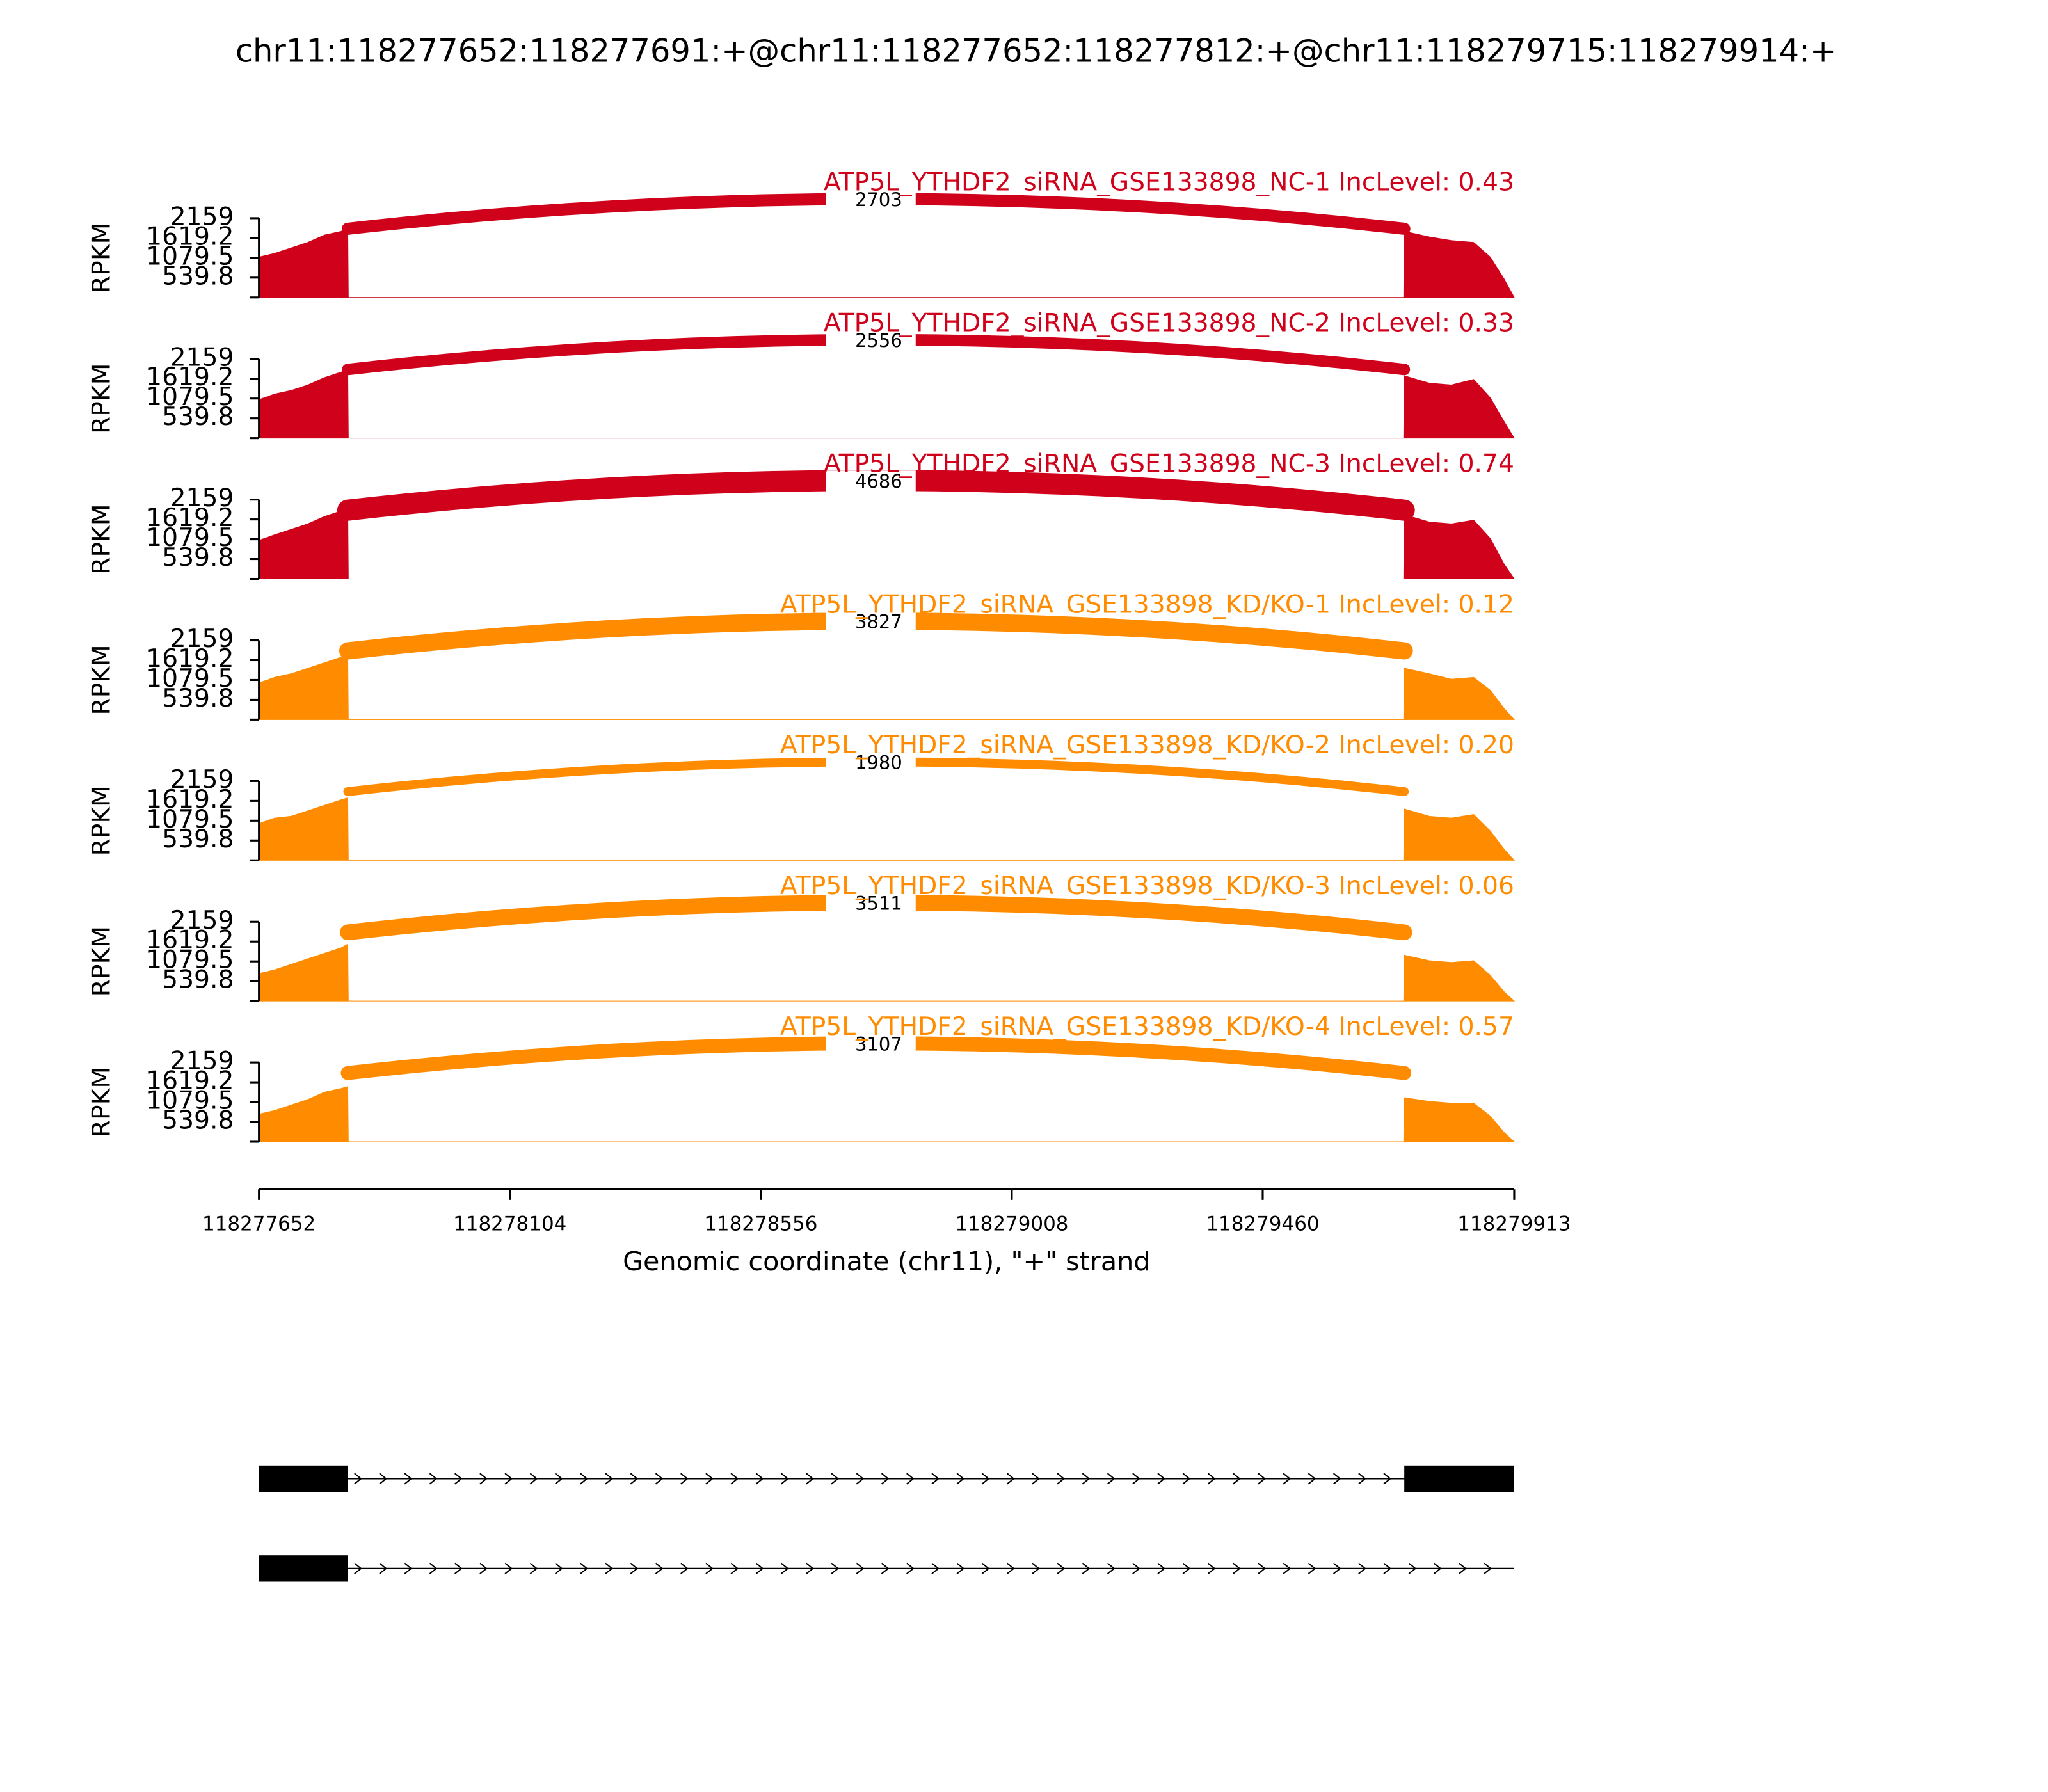  Describe the element at coordinates (1262, 1224) in the screenshot. I see `x-tick-label: 118279460` at that location.